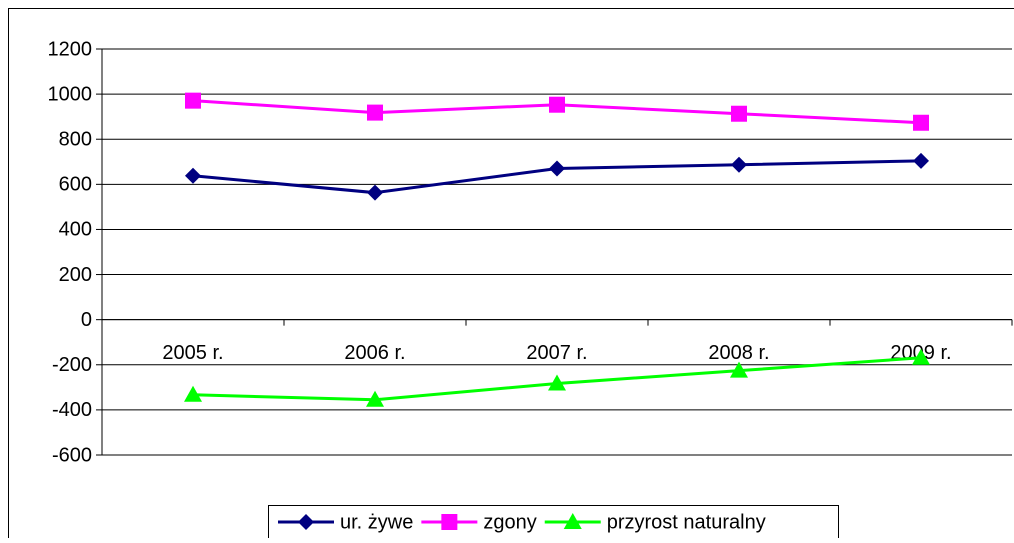  What do you see at coordinates (192, 353) in the screenshot?
I see `x-tick-label: 2005 r.` at bounding box center [192, 353].